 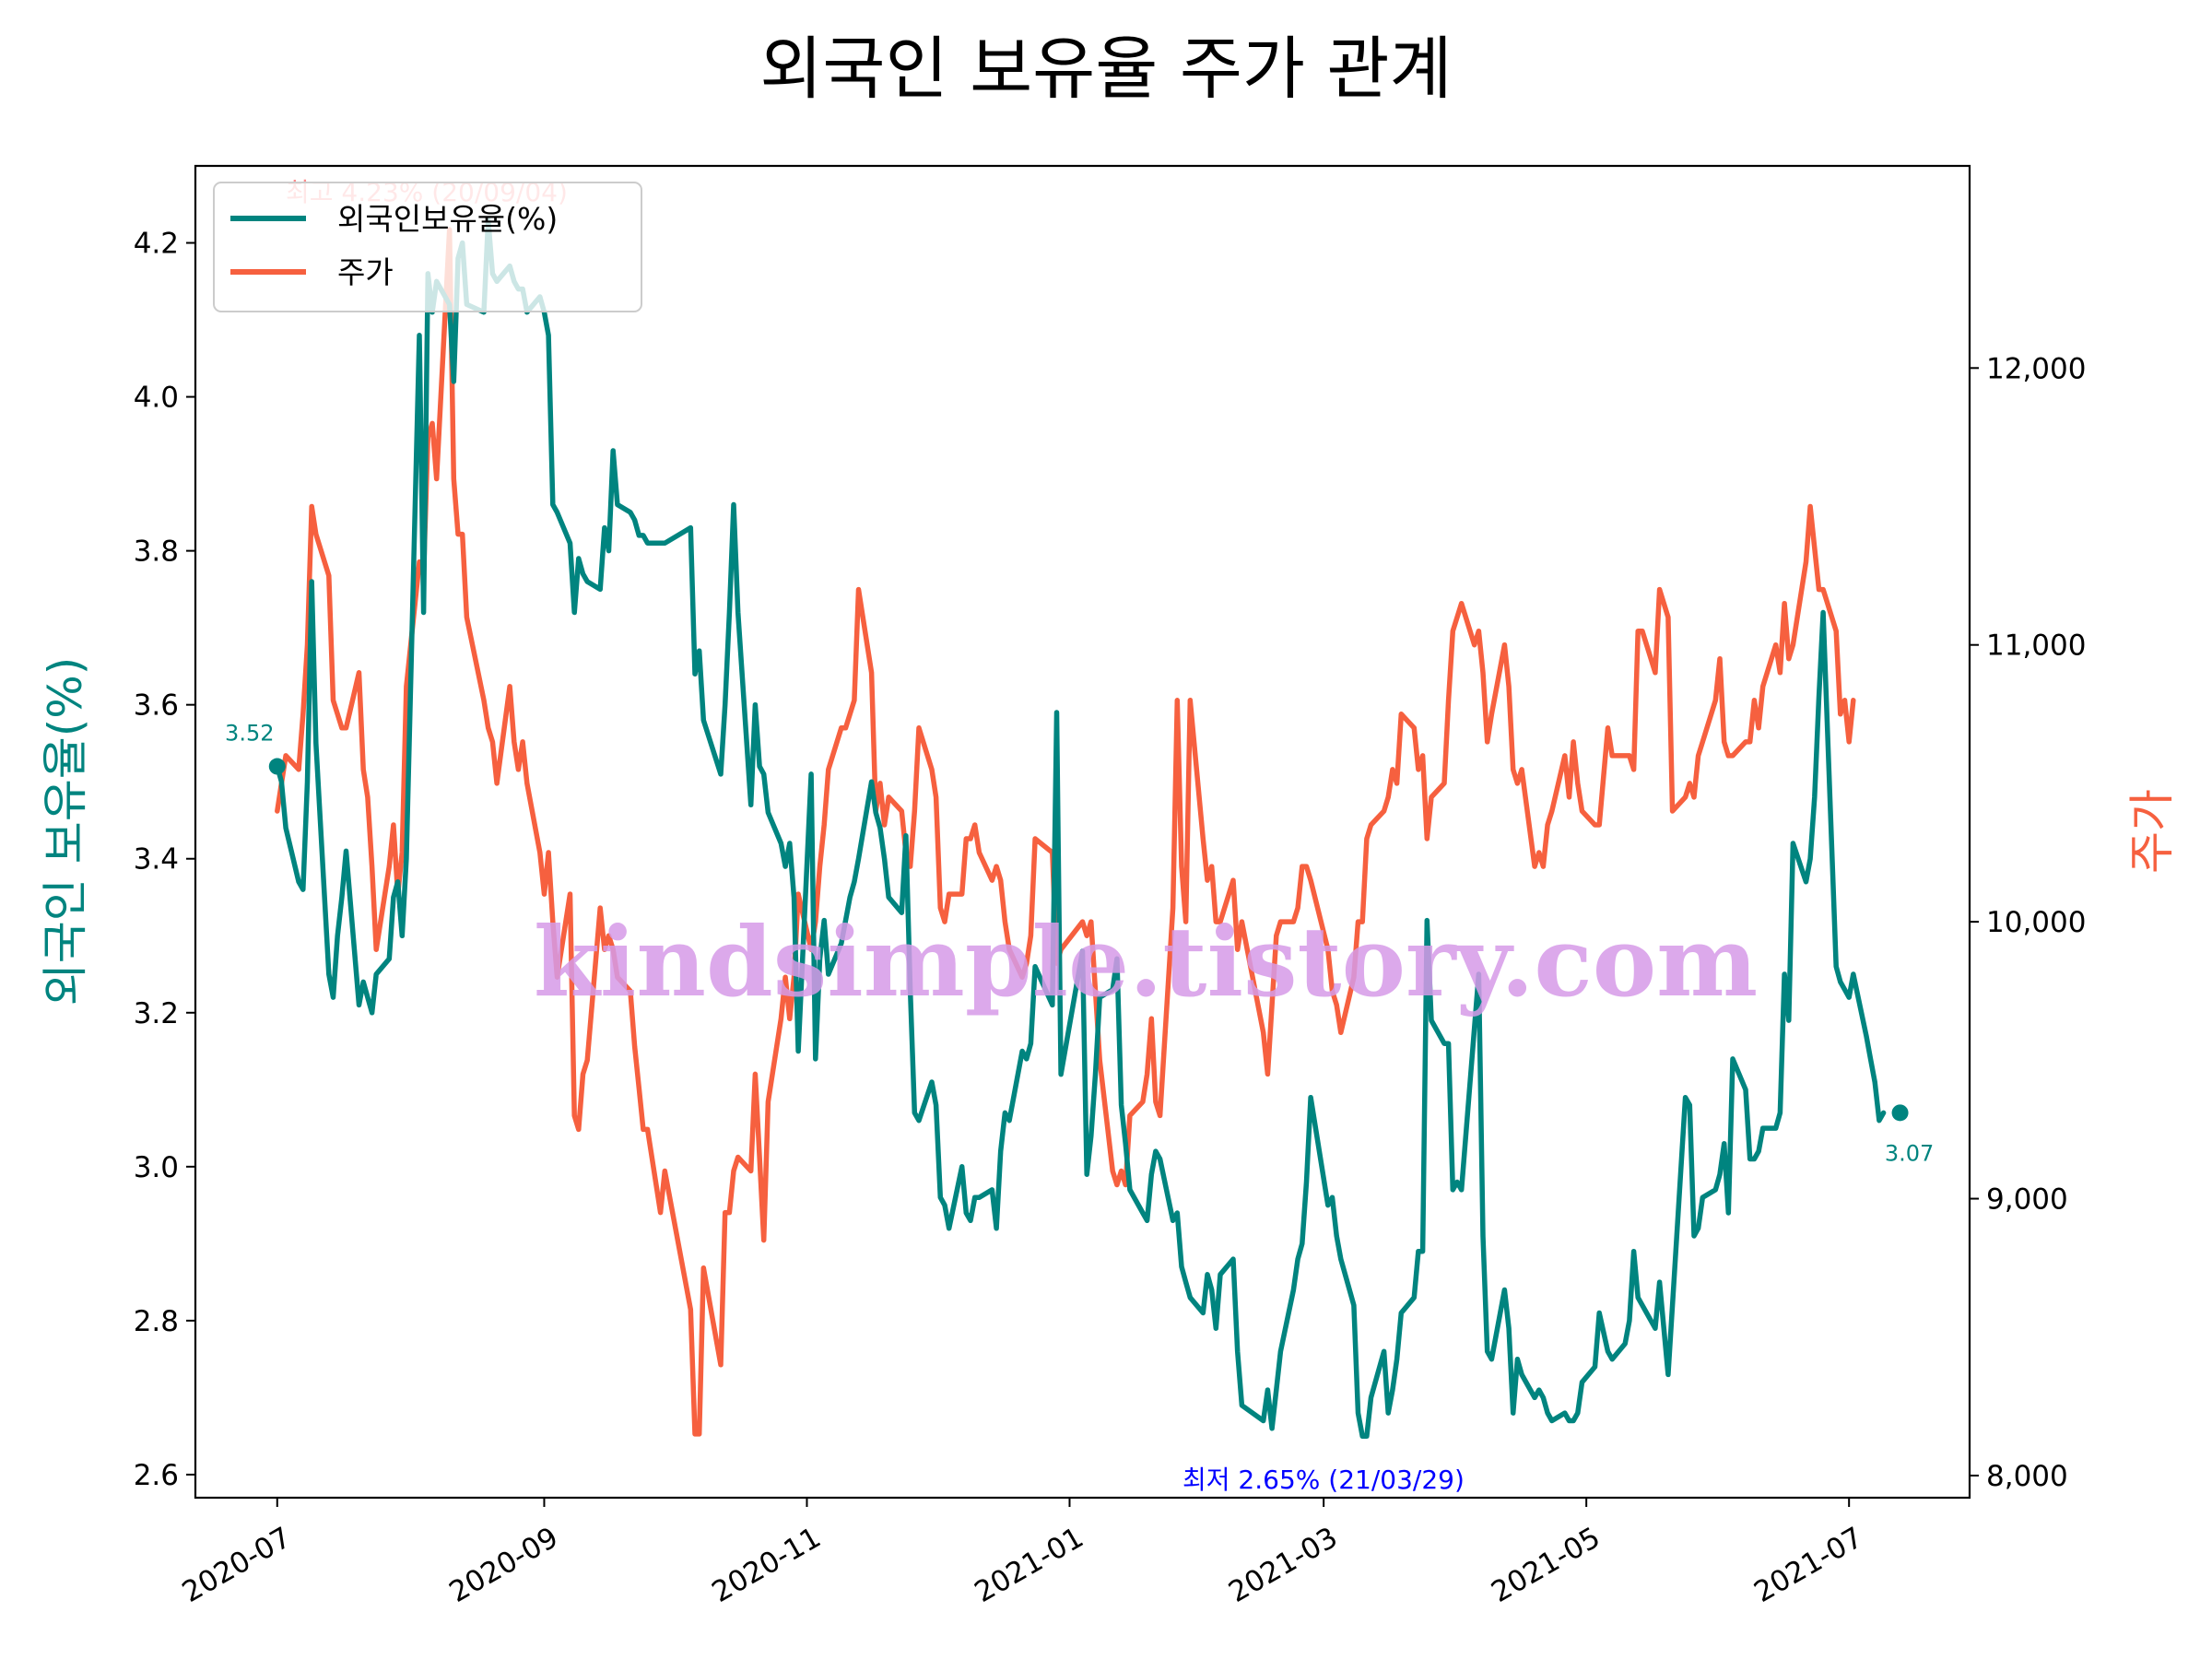 I want to click on left-y-tick-label: 4.2, so click(x=156, y=244).